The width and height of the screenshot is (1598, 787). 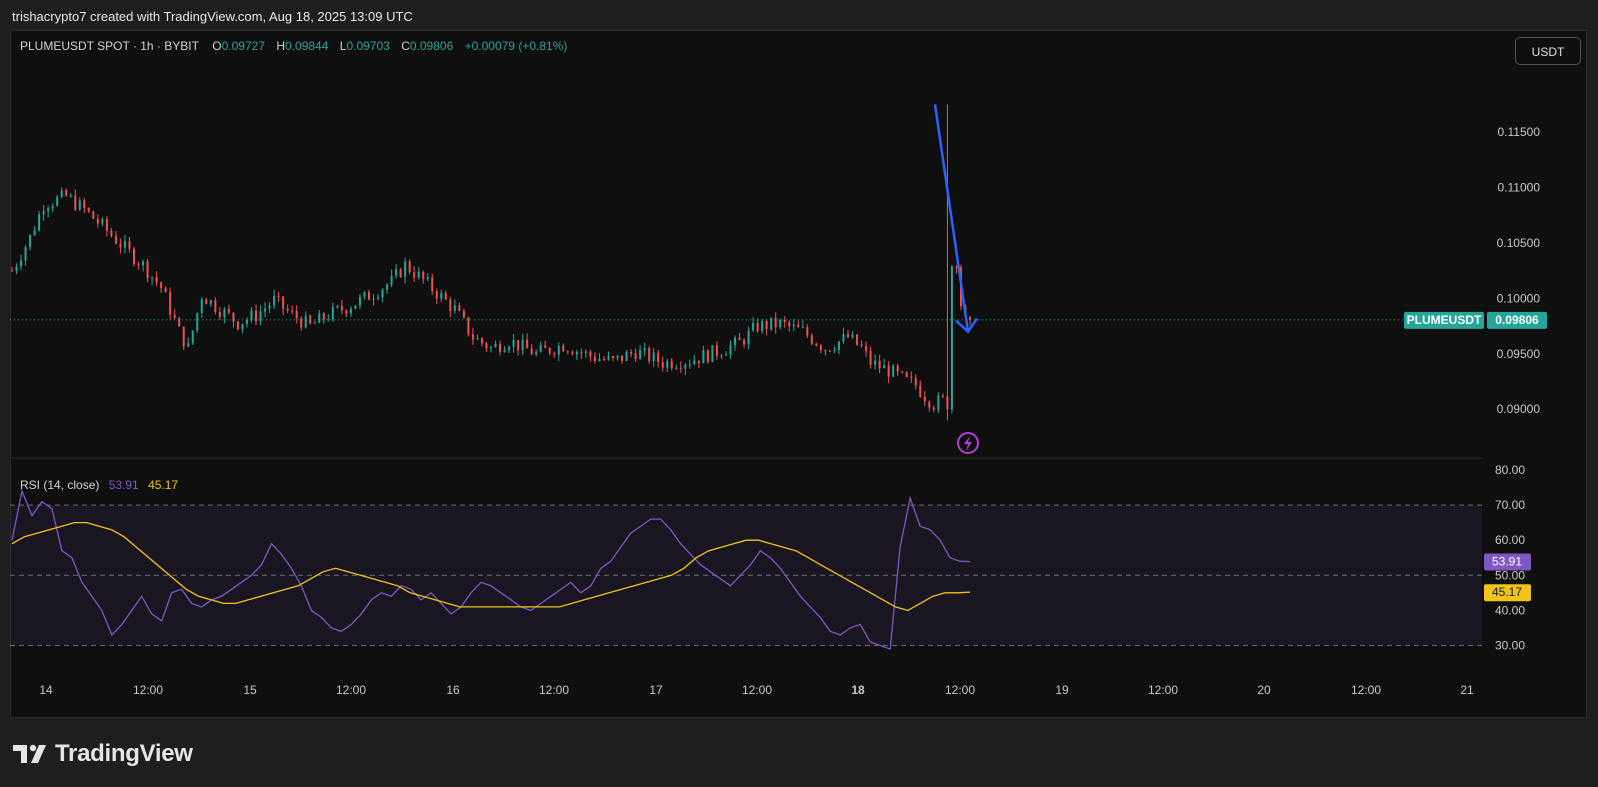 I want to click on tradingview-logo: TradingView, so click(x=103, y=754).